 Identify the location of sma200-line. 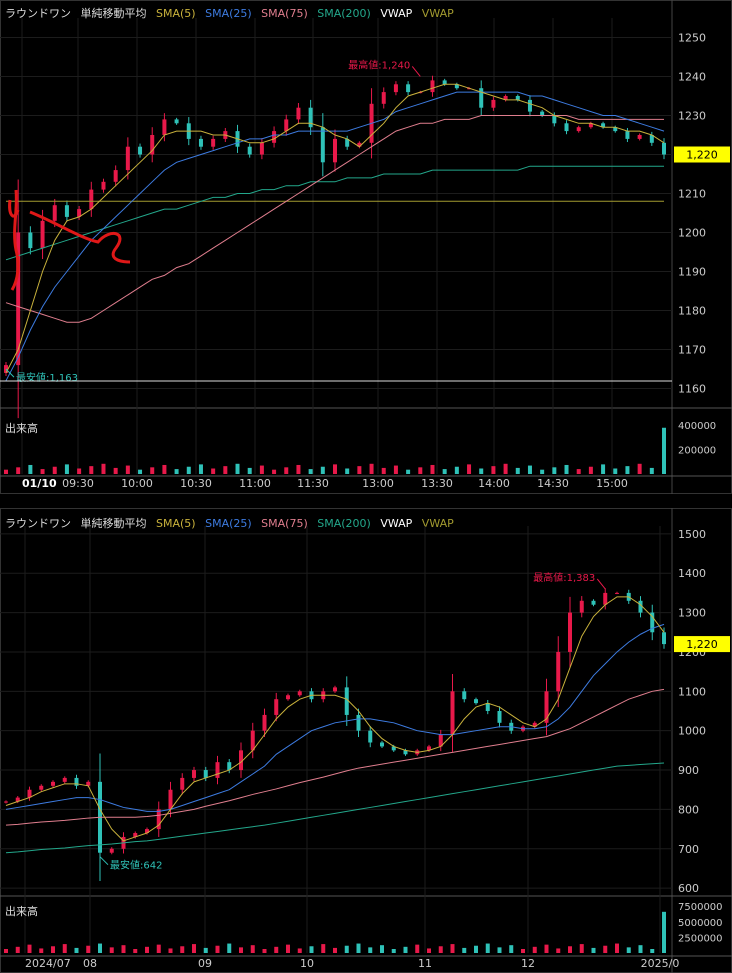
(334, 213).